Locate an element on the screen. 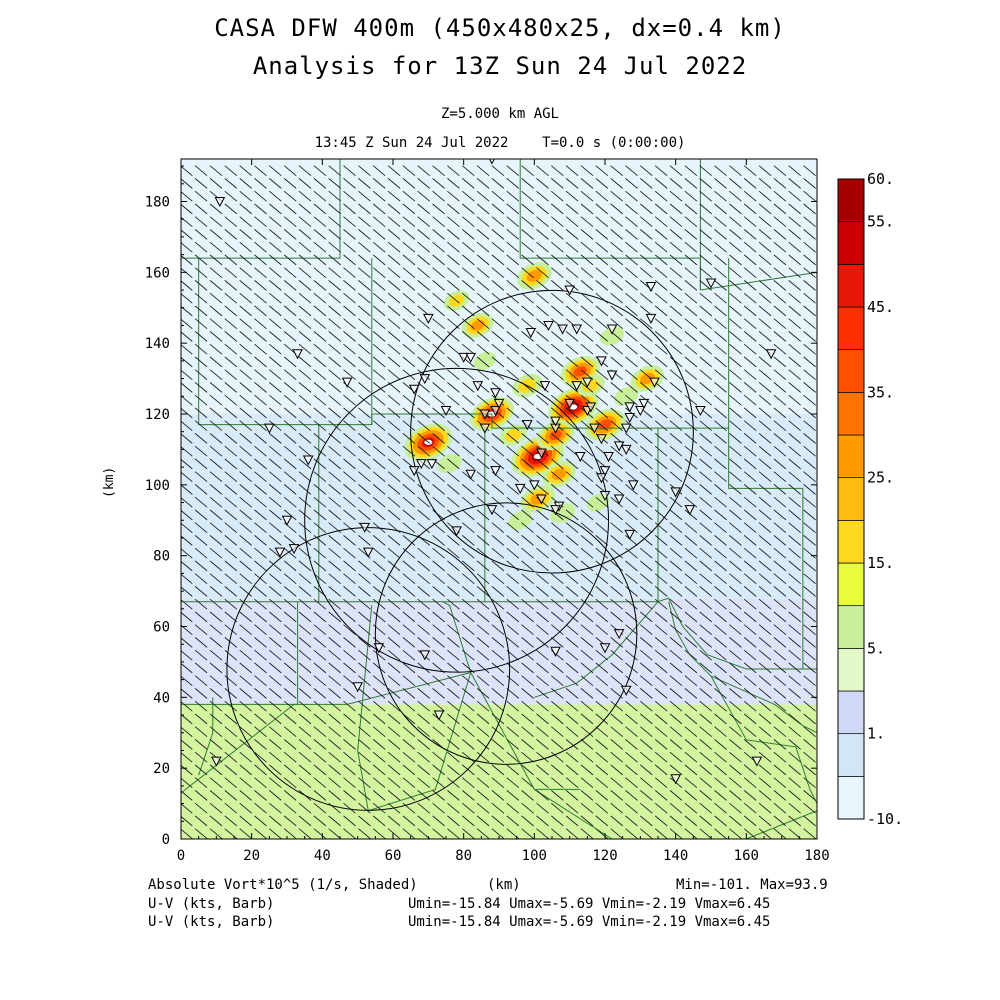  x-tick-label: 20 is located at coordinates (251, 856).